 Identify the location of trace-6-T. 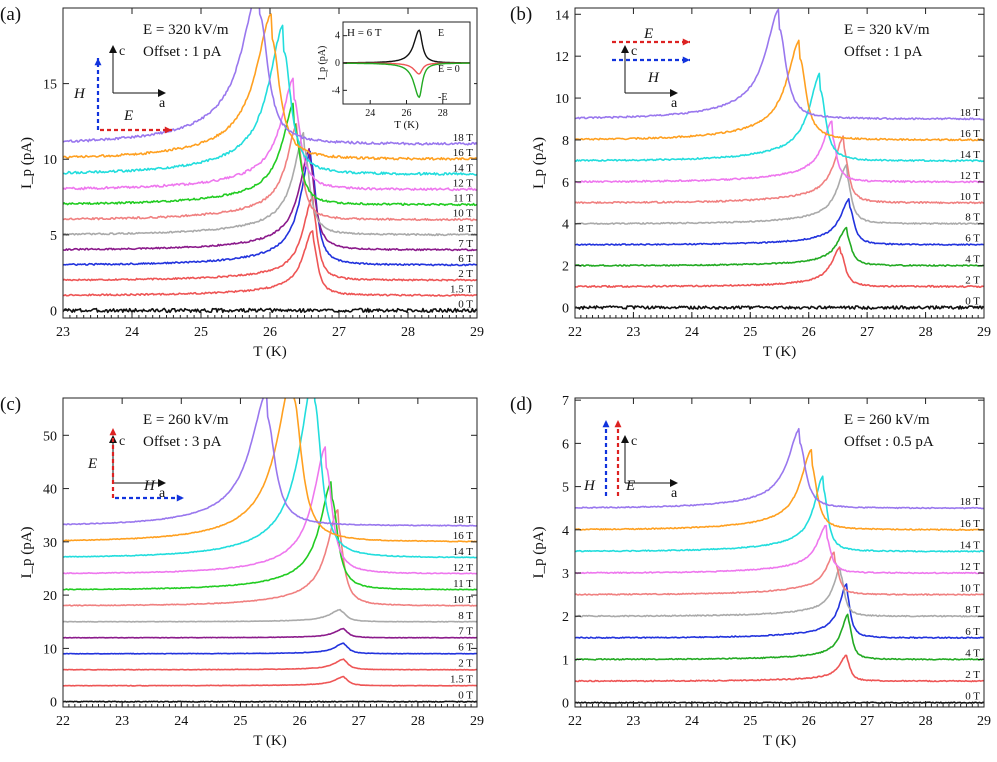
(779, 611).